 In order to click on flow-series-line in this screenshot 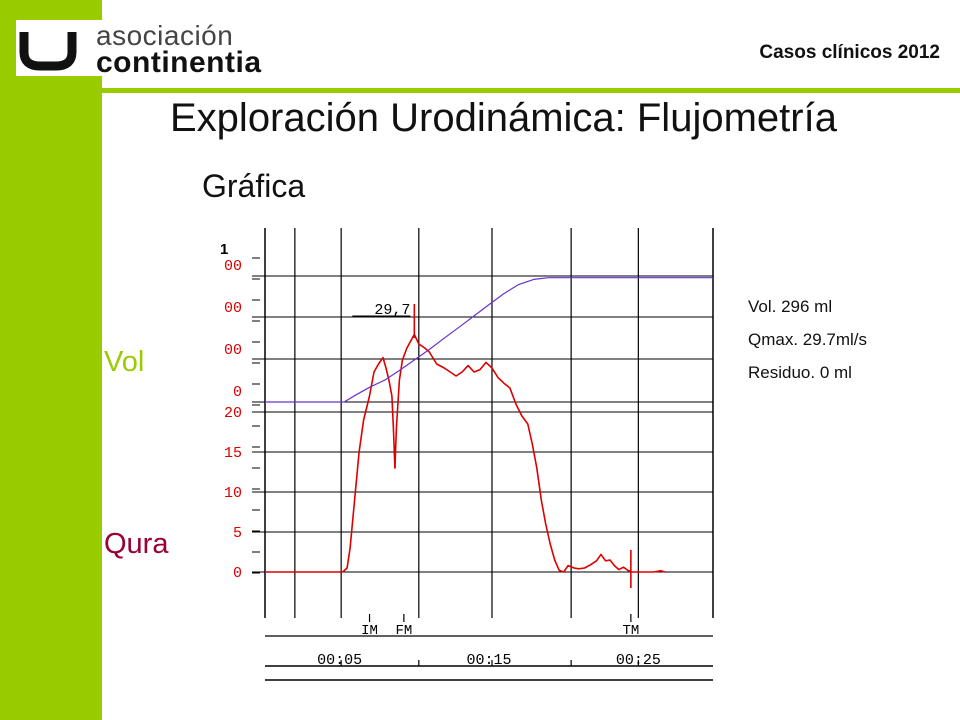, I will do `click(465, 453)`.